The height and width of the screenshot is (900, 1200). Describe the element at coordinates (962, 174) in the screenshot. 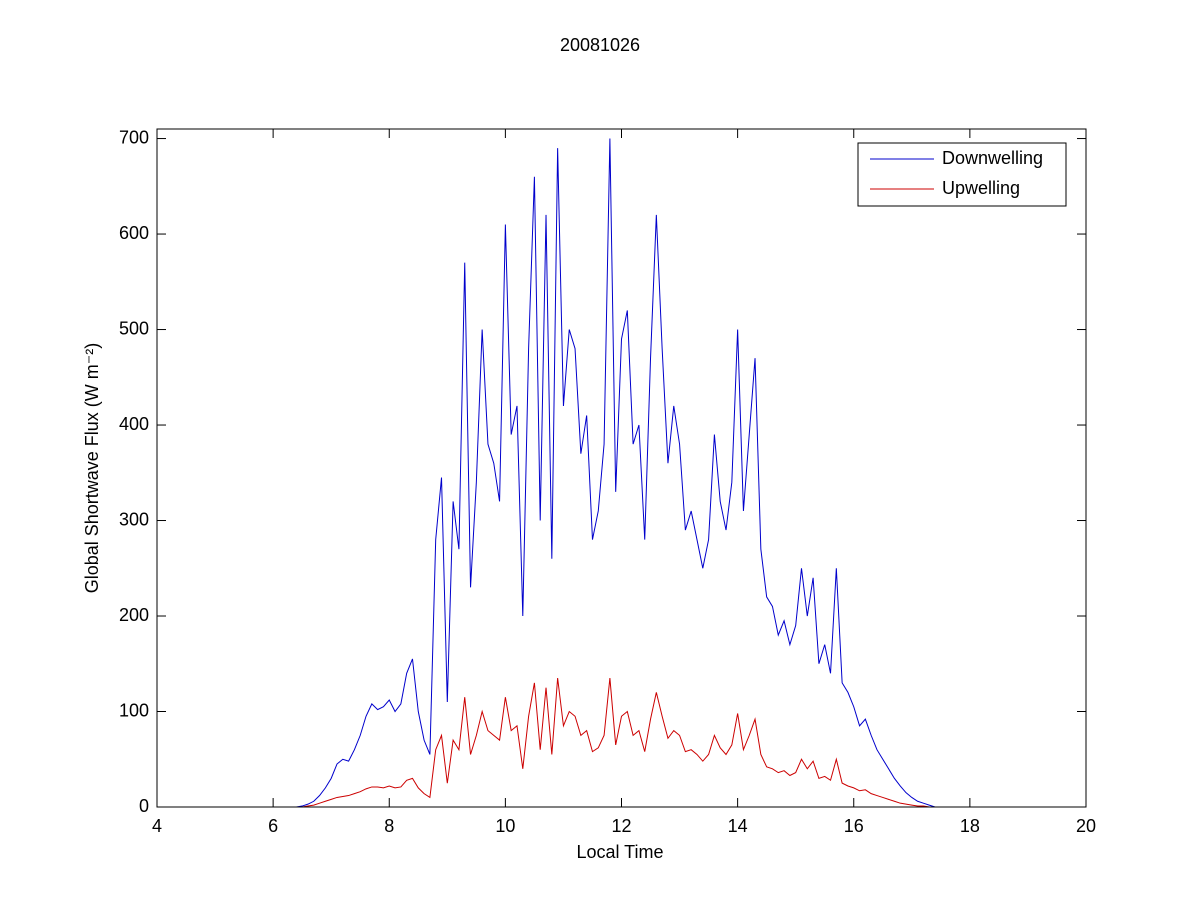

I see `legend-box` at that location.